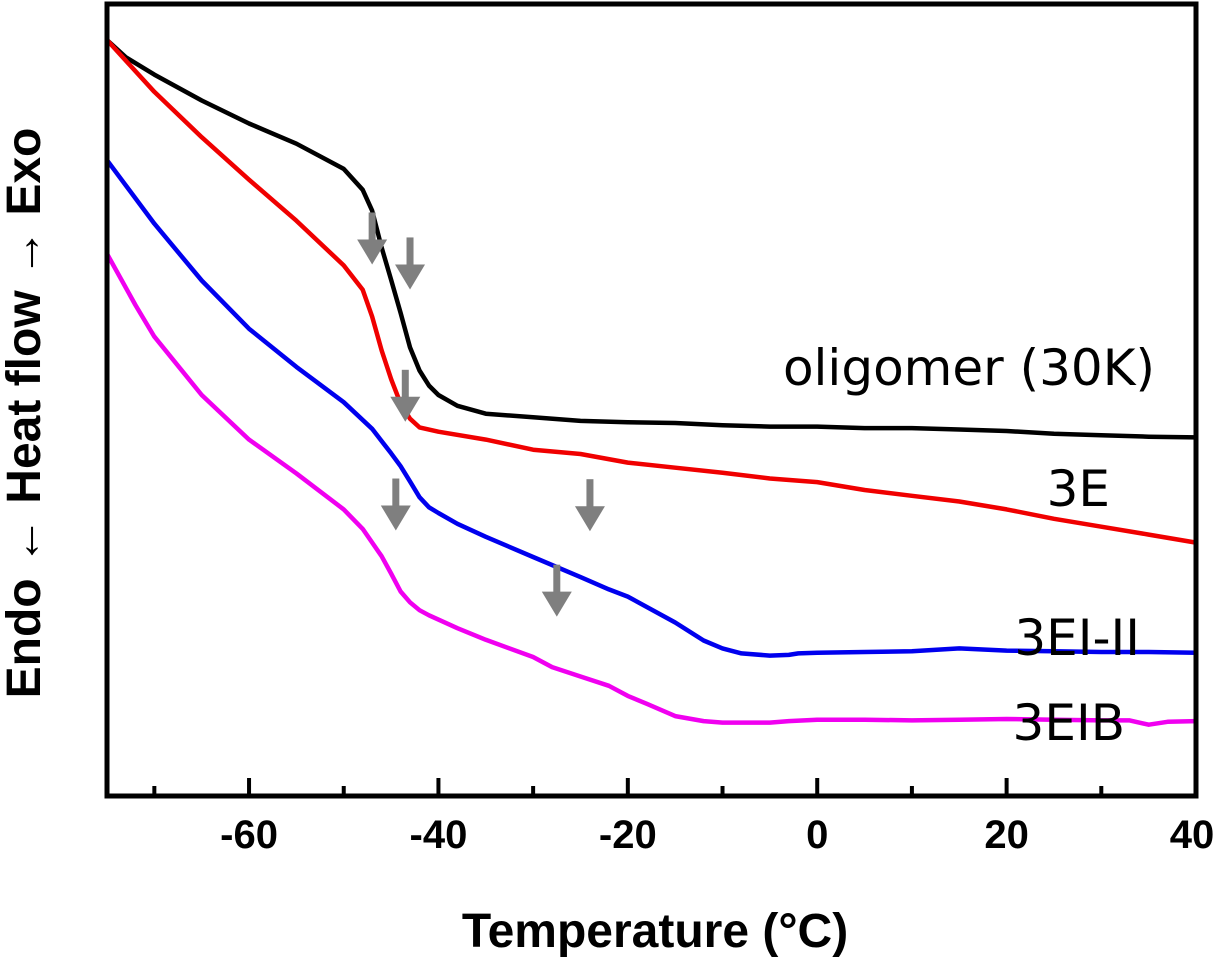 The height and width of the screenshot is (958, 1223). I want to click on series-label-3e: 3E, so click(1078, 489).